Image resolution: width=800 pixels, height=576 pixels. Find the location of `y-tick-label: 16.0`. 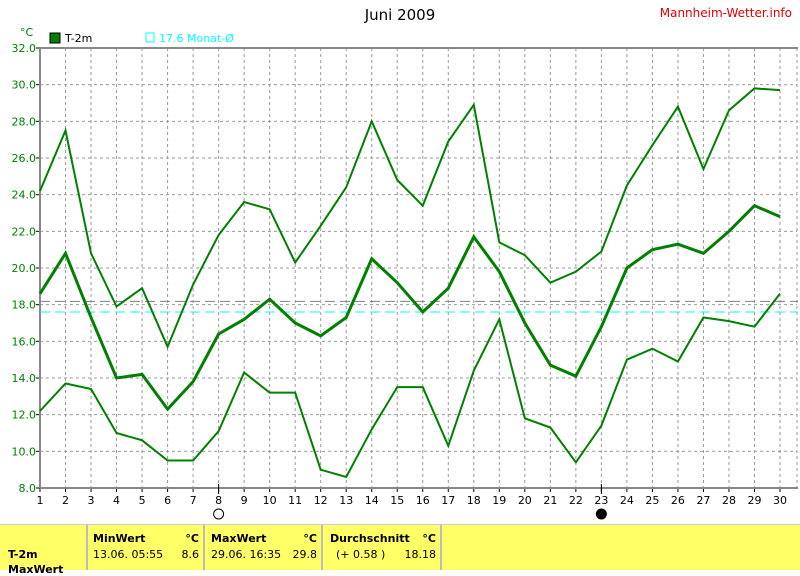

y-tick-label: 16.0 is located at coordinates (24, 341).